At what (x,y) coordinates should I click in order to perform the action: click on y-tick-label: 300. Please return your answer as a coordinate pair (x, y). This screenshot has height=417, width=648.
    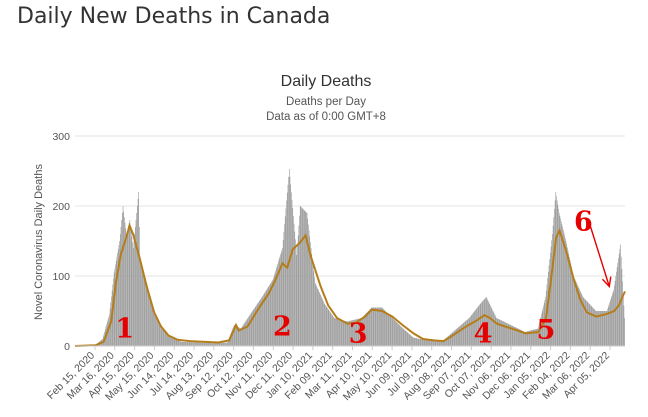
    Looking at the image, I should click on (61, 137).